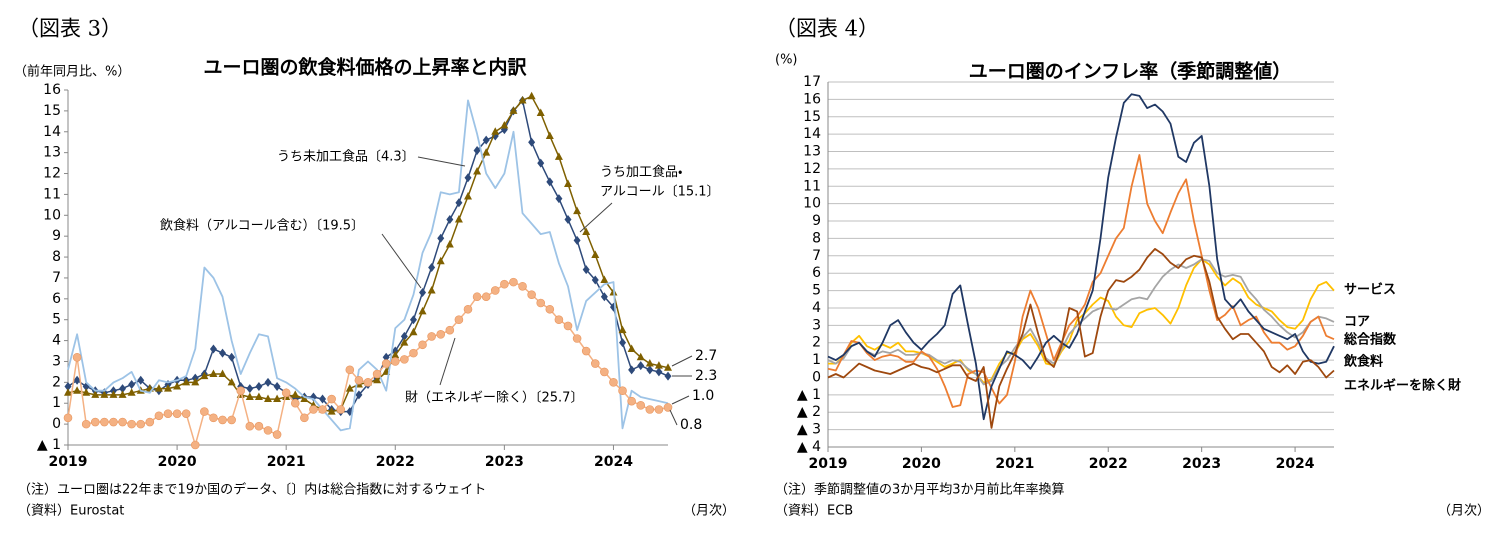 This screenshot has width=1502, height=539. Describe the element at coordinates (1363, 362) in the screenshot. I see `legend-label: 飲食料` at that location.